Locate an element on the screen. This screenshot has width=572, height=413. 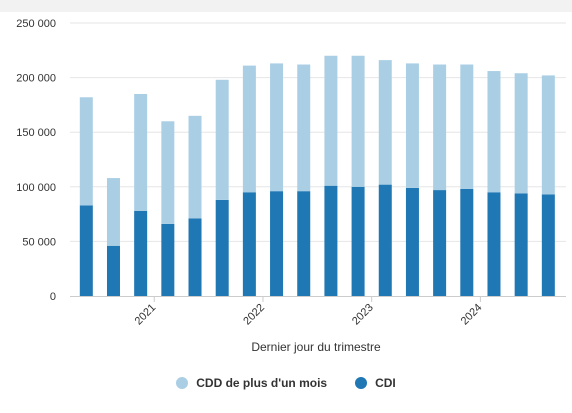
bar-cdd-2022-T1 is located at coordinates (277, 127).